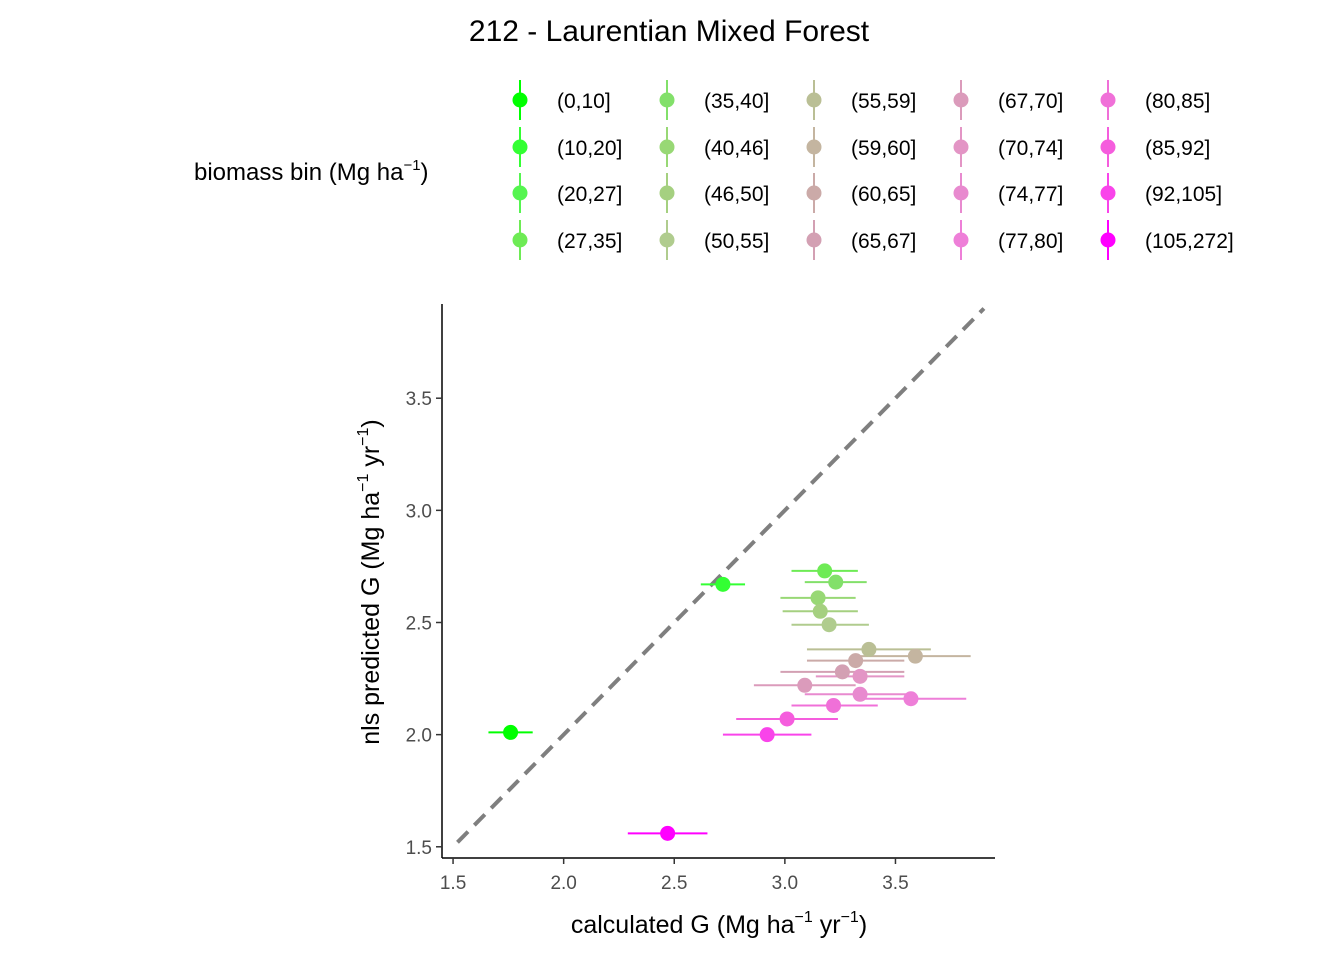  Describe the element at coordinates (371, 423) in the screenshot. I see `y-axis-title-end: )` at that location.